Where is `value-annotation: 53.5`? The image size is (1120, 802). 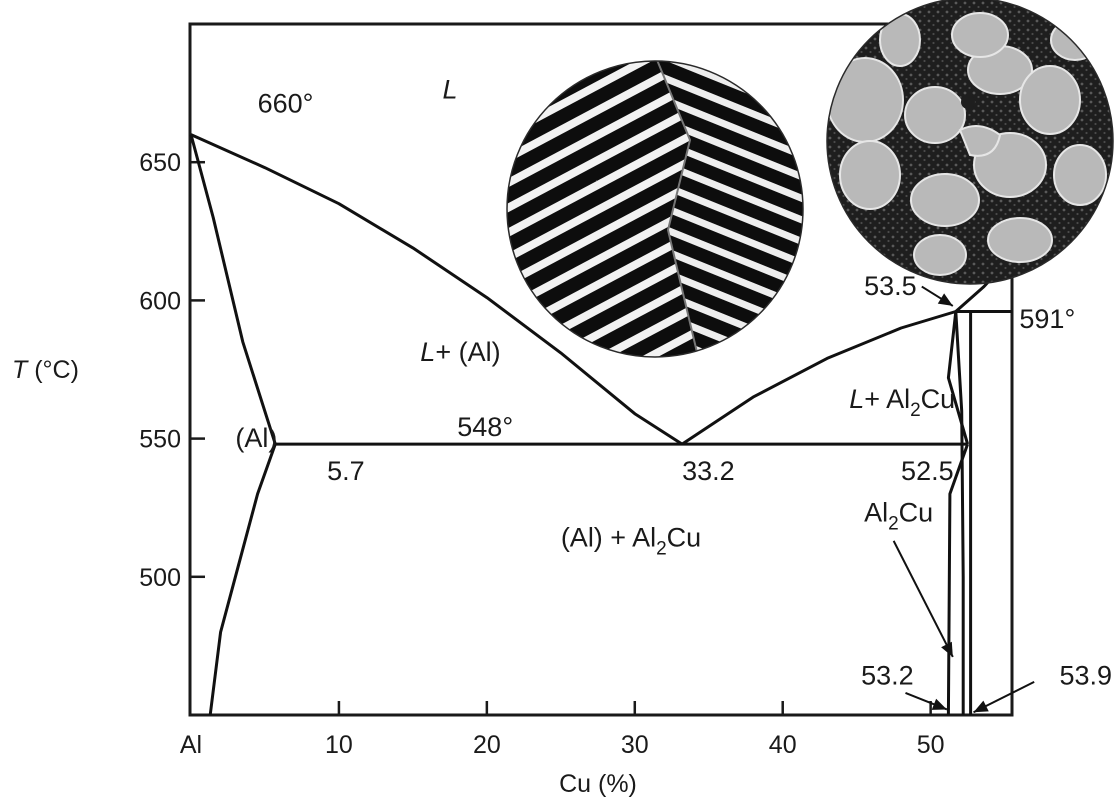 value-annotation: 53.5 is located at coordinates (890, 286).